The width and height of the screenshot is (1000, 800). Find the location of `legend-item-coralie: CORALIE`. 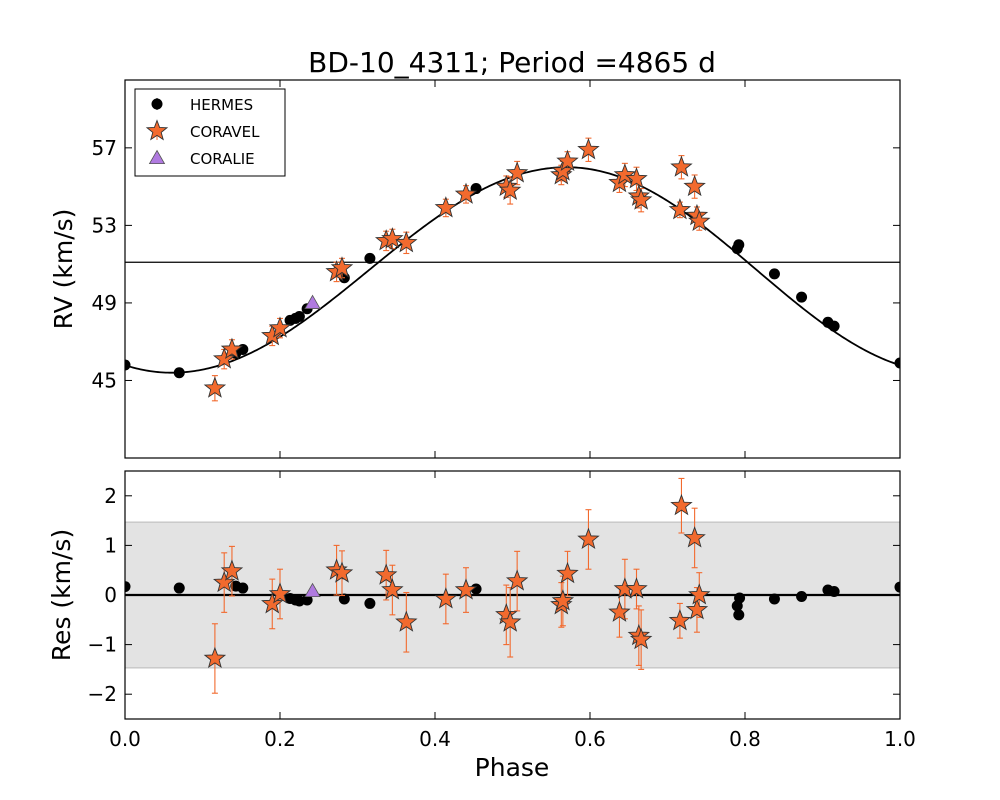

legend-item-coralie: CORALIE is located at coordinates (201, 158).